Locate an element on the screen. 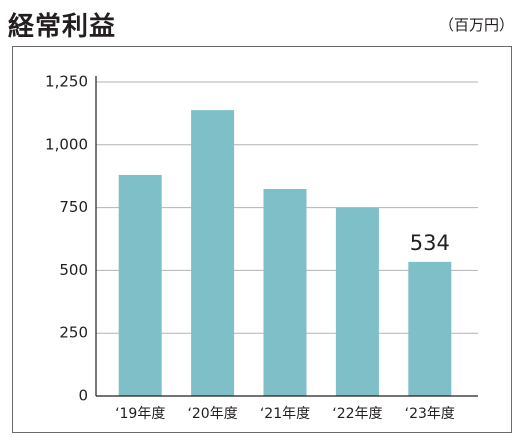 Image resolution: width=524 pixels, height=445 pixels. data-label: 534 is located at coordinates (430, 243).